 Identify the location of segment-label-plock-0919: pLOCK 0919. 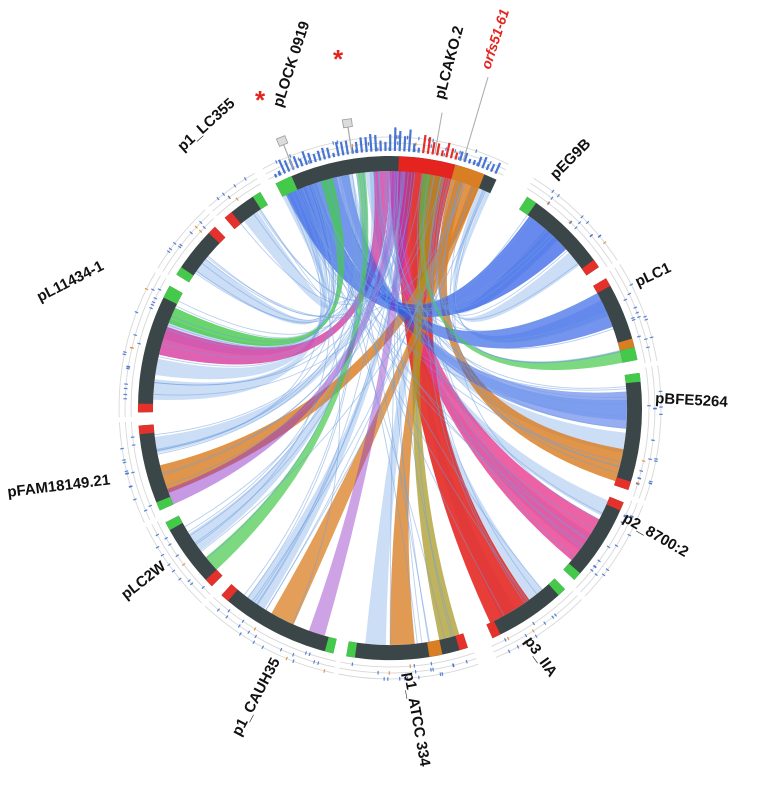
(292, 64).